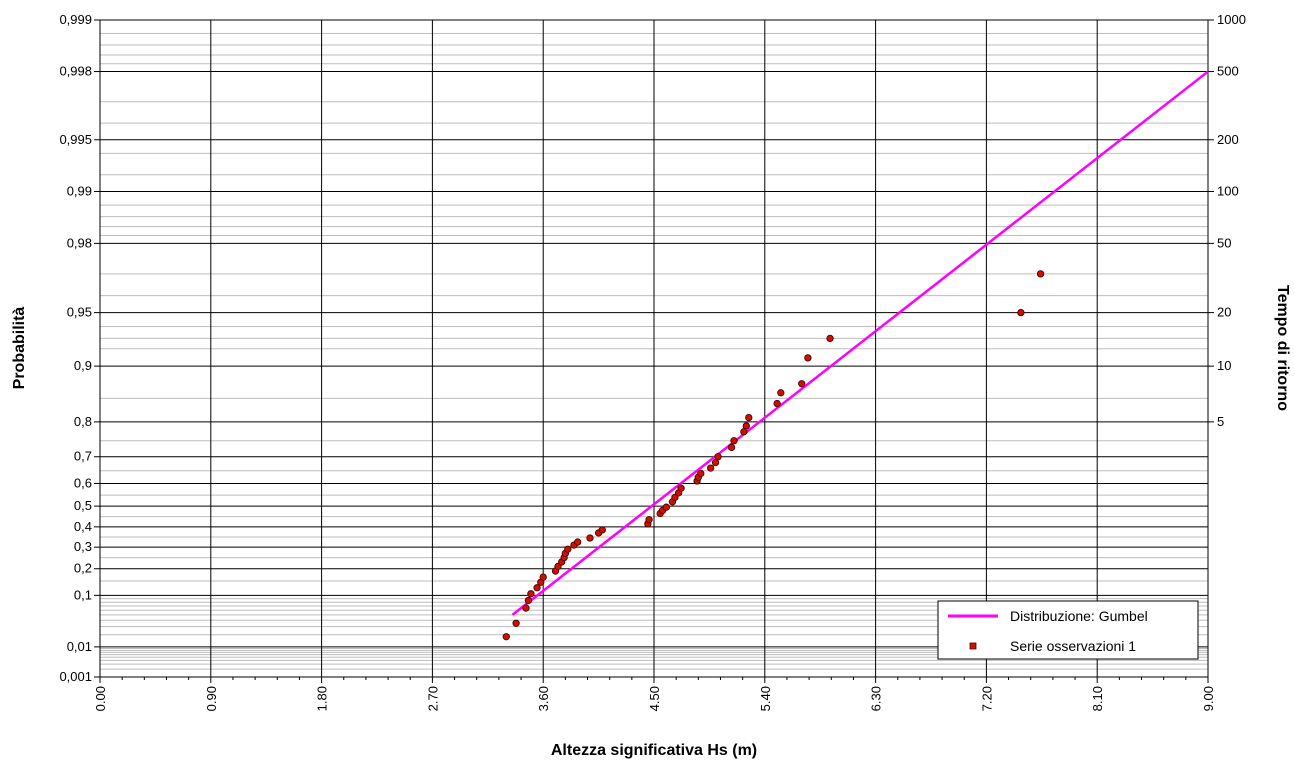  Describe the element at coordinates (83, 365) in the screenshot. I see `y-tick-label: 0,9` at that location.